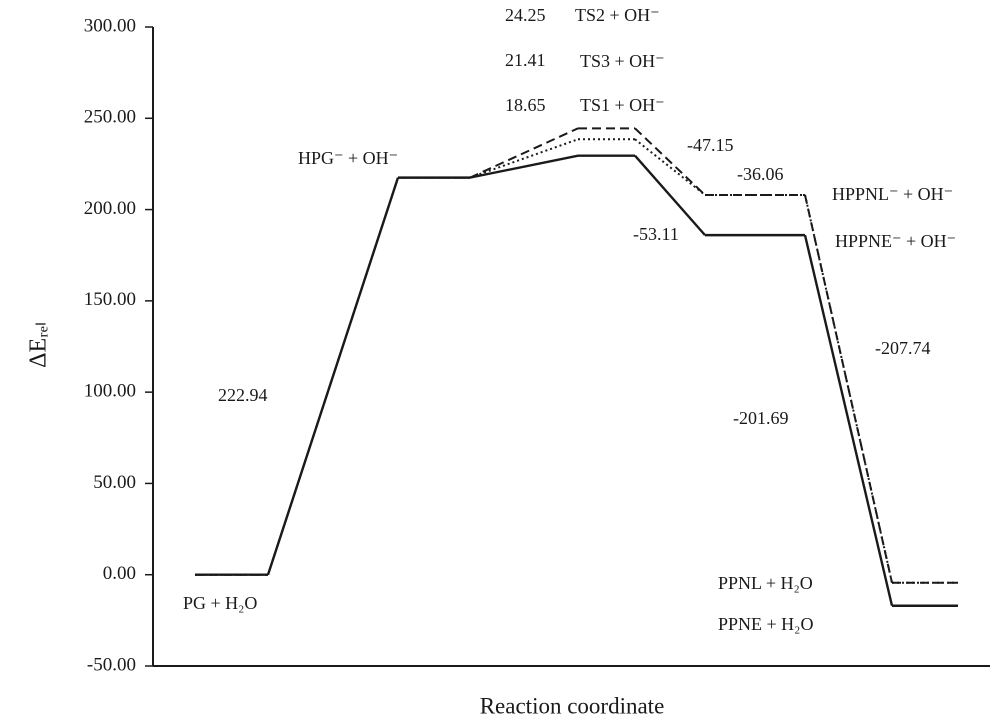  Describe the element at coordinates (110, 25) in the screenshot. I see `y-tick-label: 300.00` at that location.